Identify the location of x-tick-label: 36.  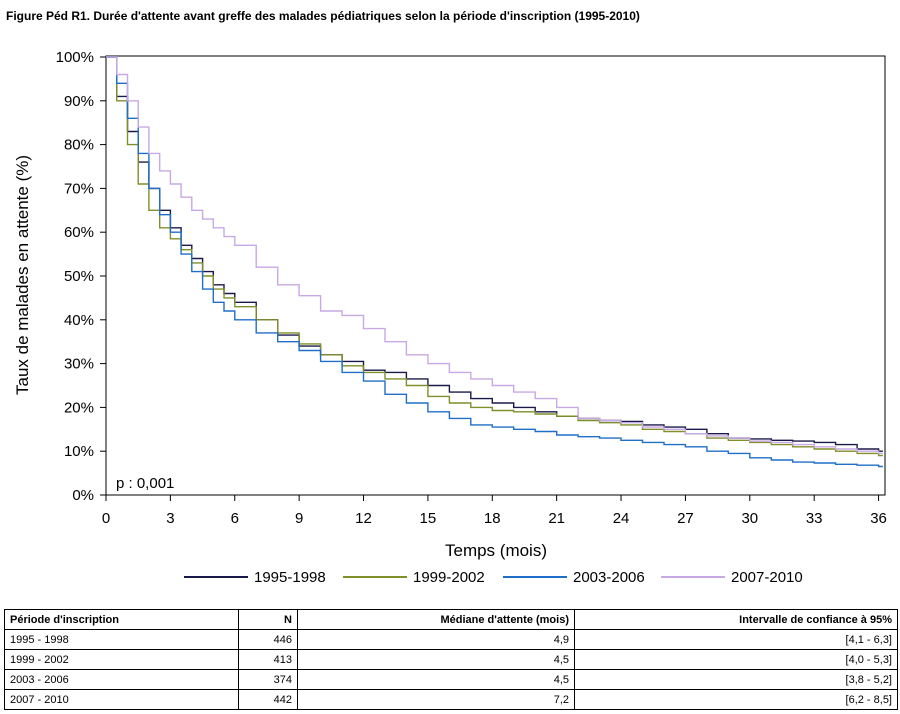
(878, 518).